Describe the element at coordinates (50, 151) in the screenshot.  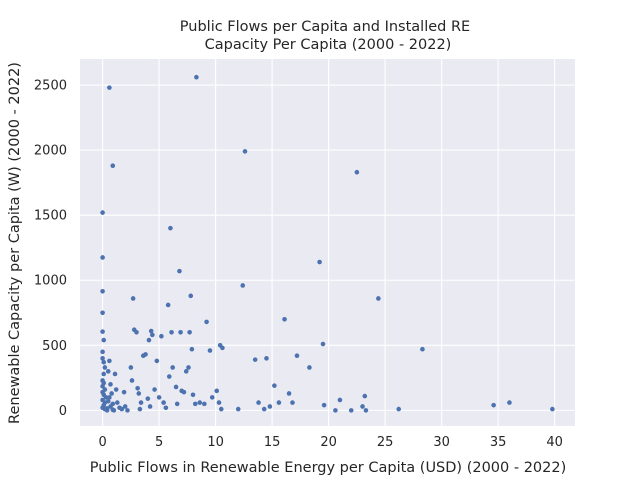
I see `y-tick-label: 2000` at that location.